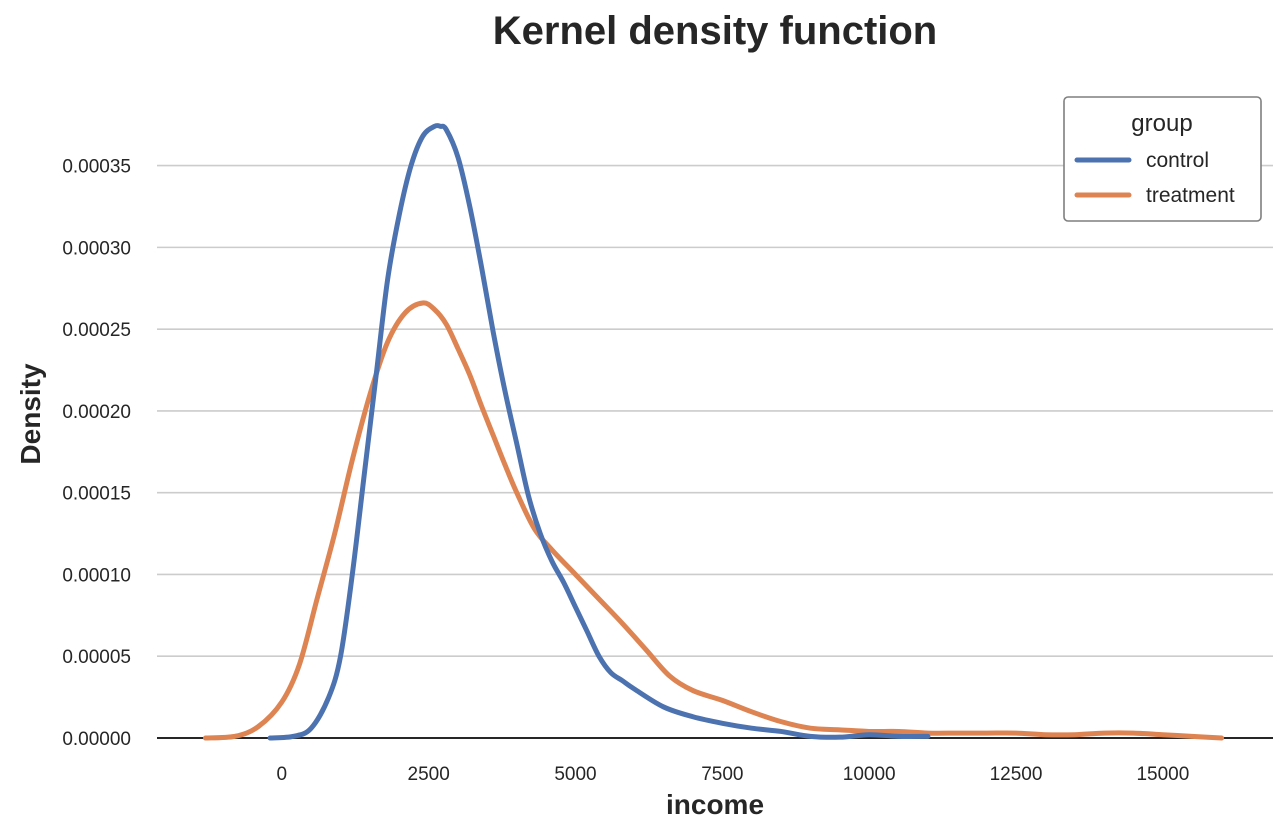 Image resolution: width=1287 pixels, height=835 pixels. I want to click on y-tick-label: 0.00025, so click(96, 330).